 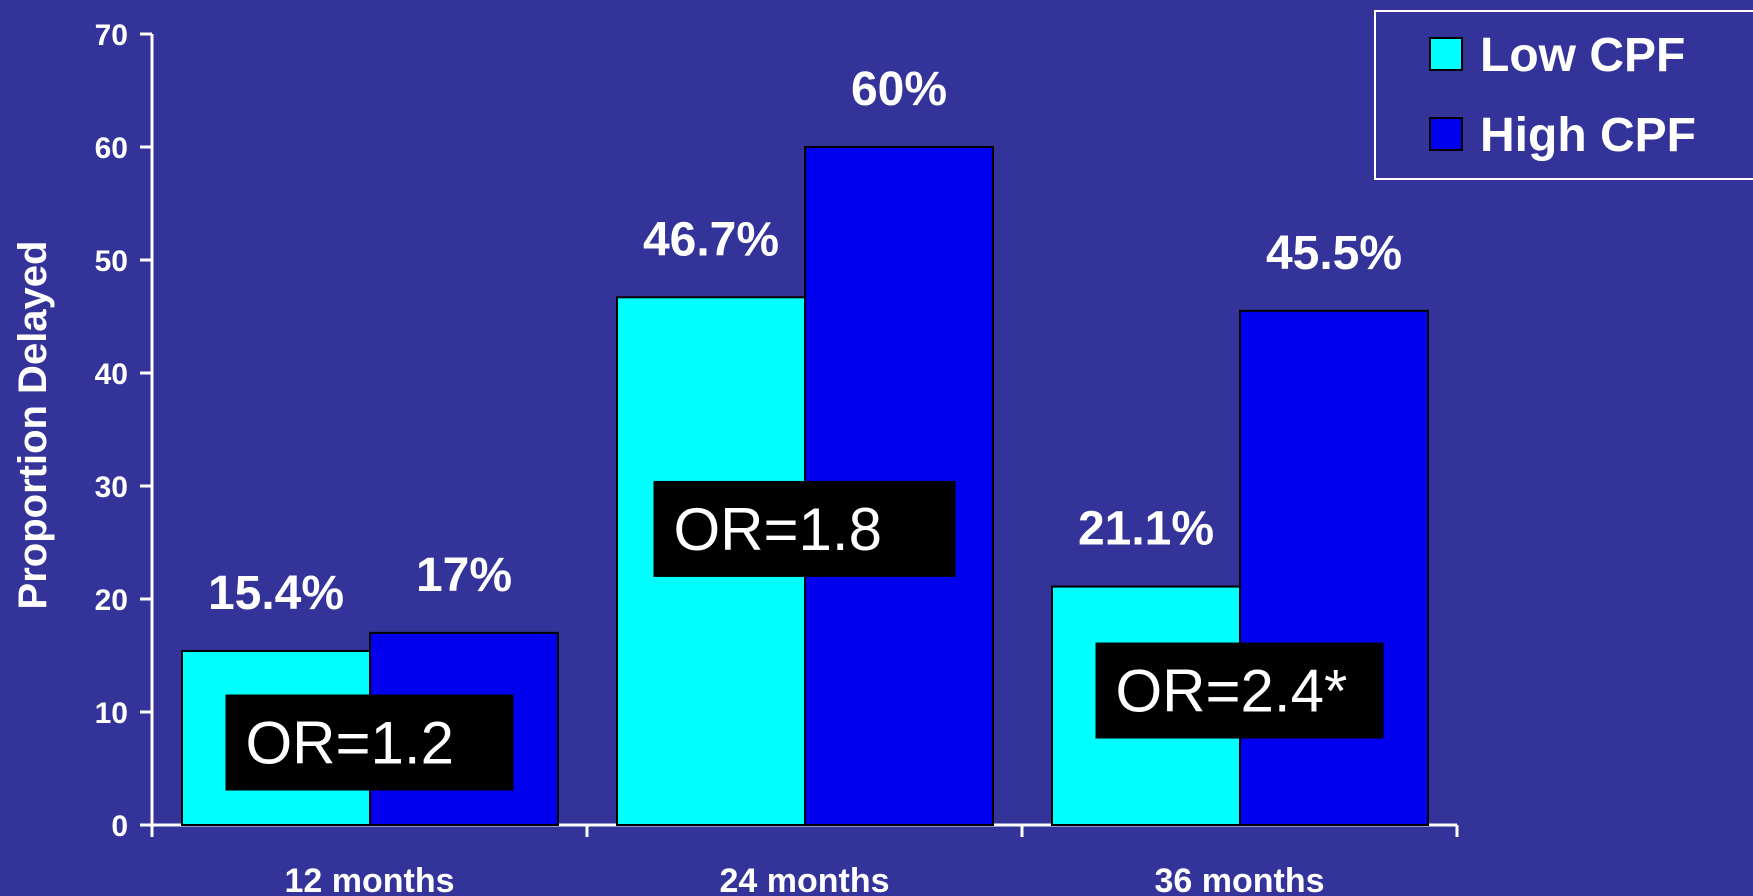 What do you see at coordinates (124, 431) in the screenshot?
I see `y-axis: 0 10 20 30 40 50 60 70` at bounding box center [124, 431].